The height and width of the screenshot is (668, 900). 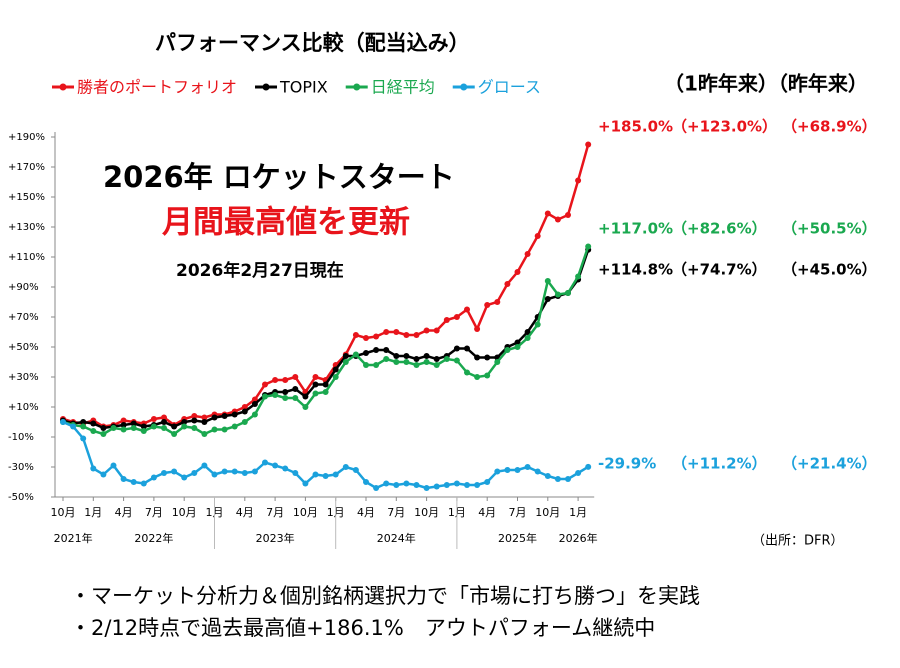 I want to click on y-tick-label: +190%, so click(x=26, y=137).